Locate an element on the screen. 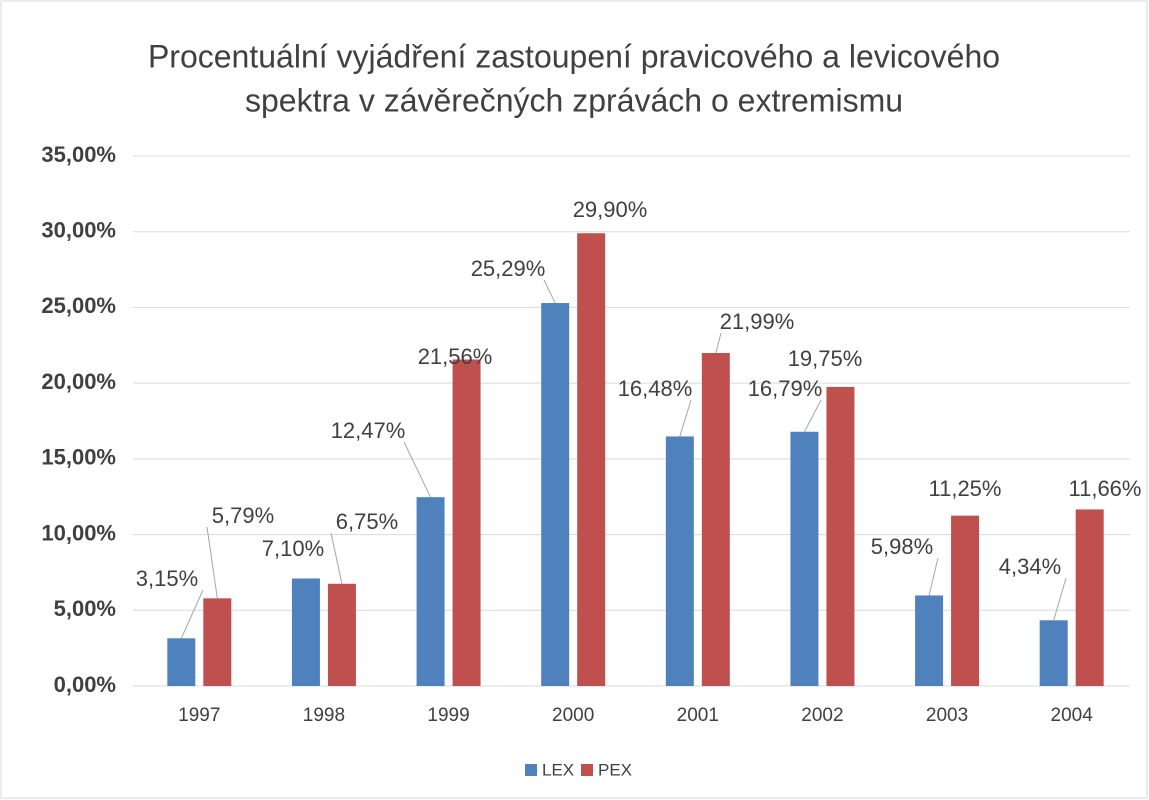  x-tick-label: 1997 is located at coordinates (199, 715).